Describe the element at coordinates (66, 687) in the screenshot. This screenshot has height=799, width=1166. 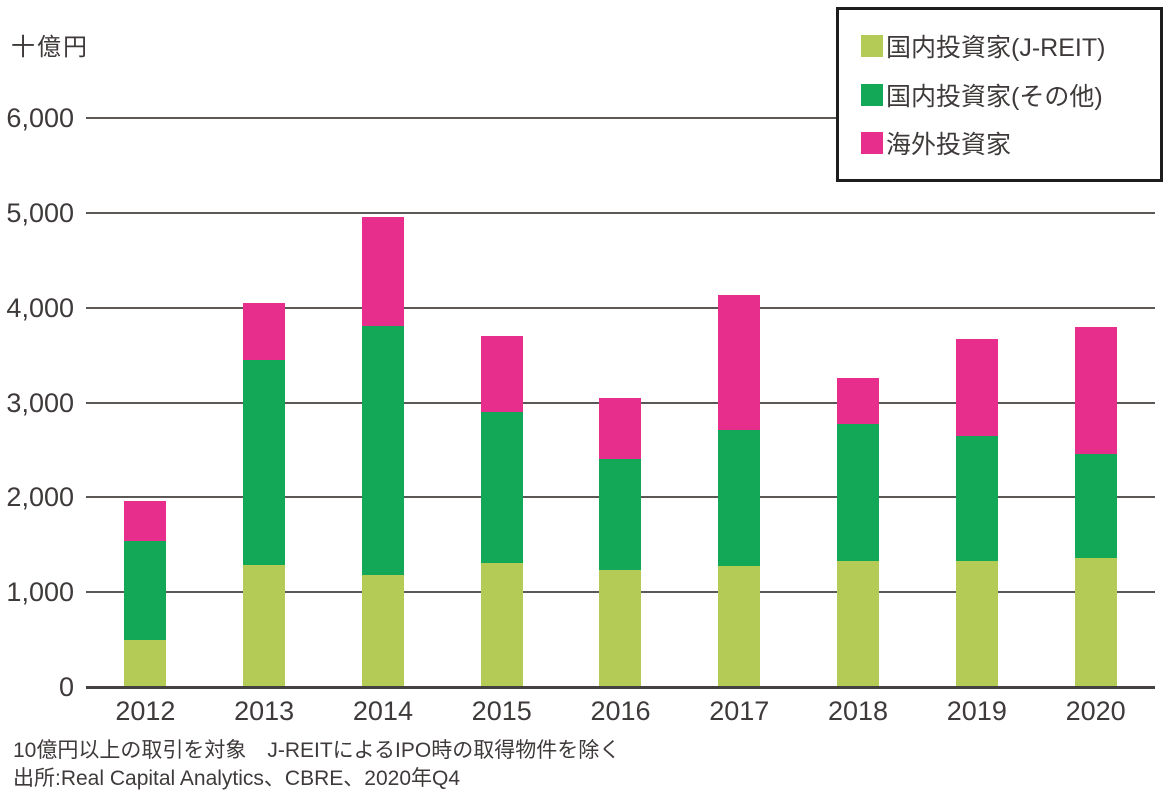
I see `y-tick-label-0: 0` at that location.